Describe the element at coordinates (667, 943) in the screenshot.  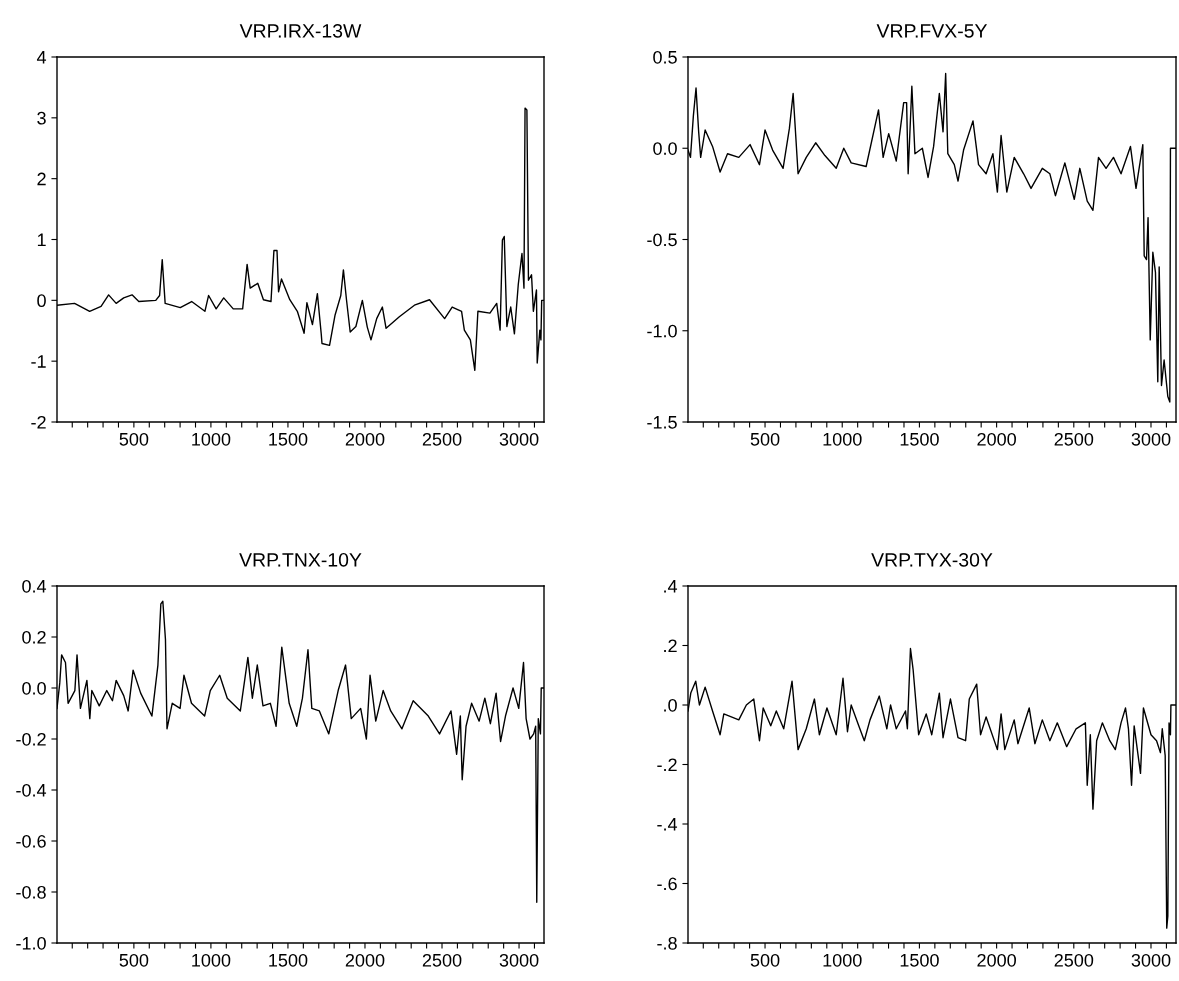
I see `y-tick-label: -.8` at that location.